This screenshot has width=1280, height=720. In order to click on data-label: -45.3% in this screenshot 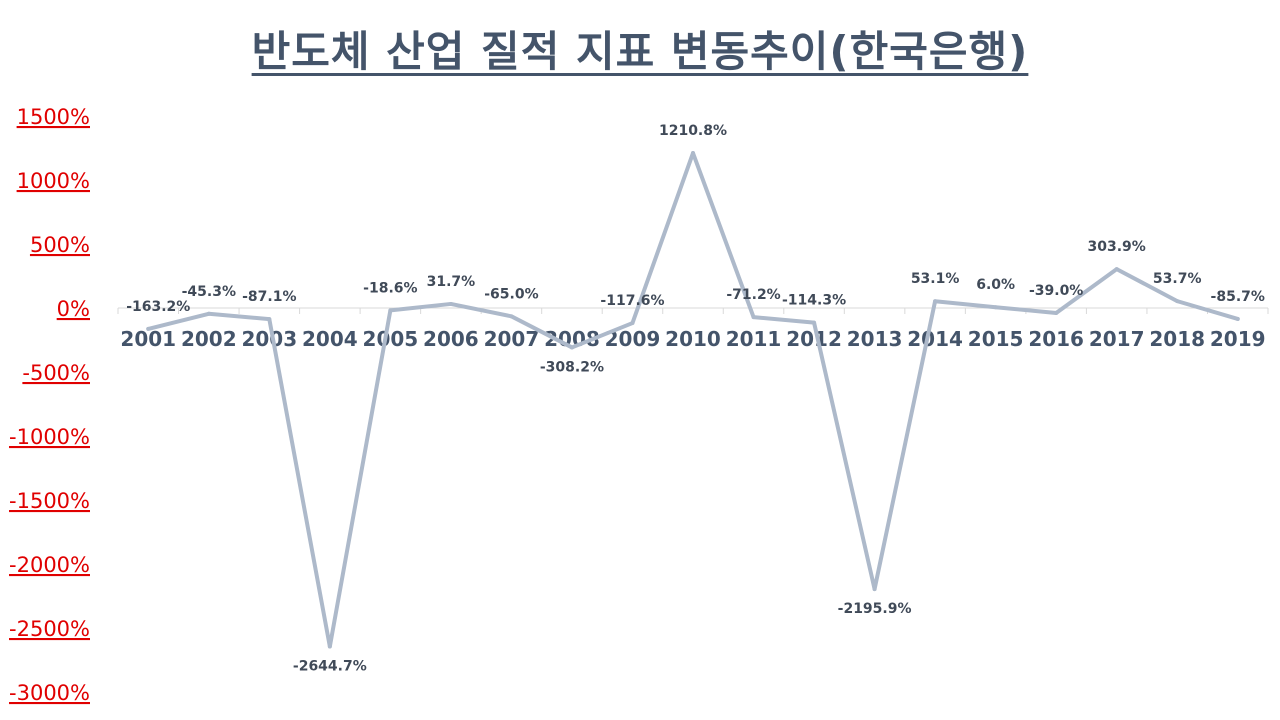, I will do `click(209, 292)`.